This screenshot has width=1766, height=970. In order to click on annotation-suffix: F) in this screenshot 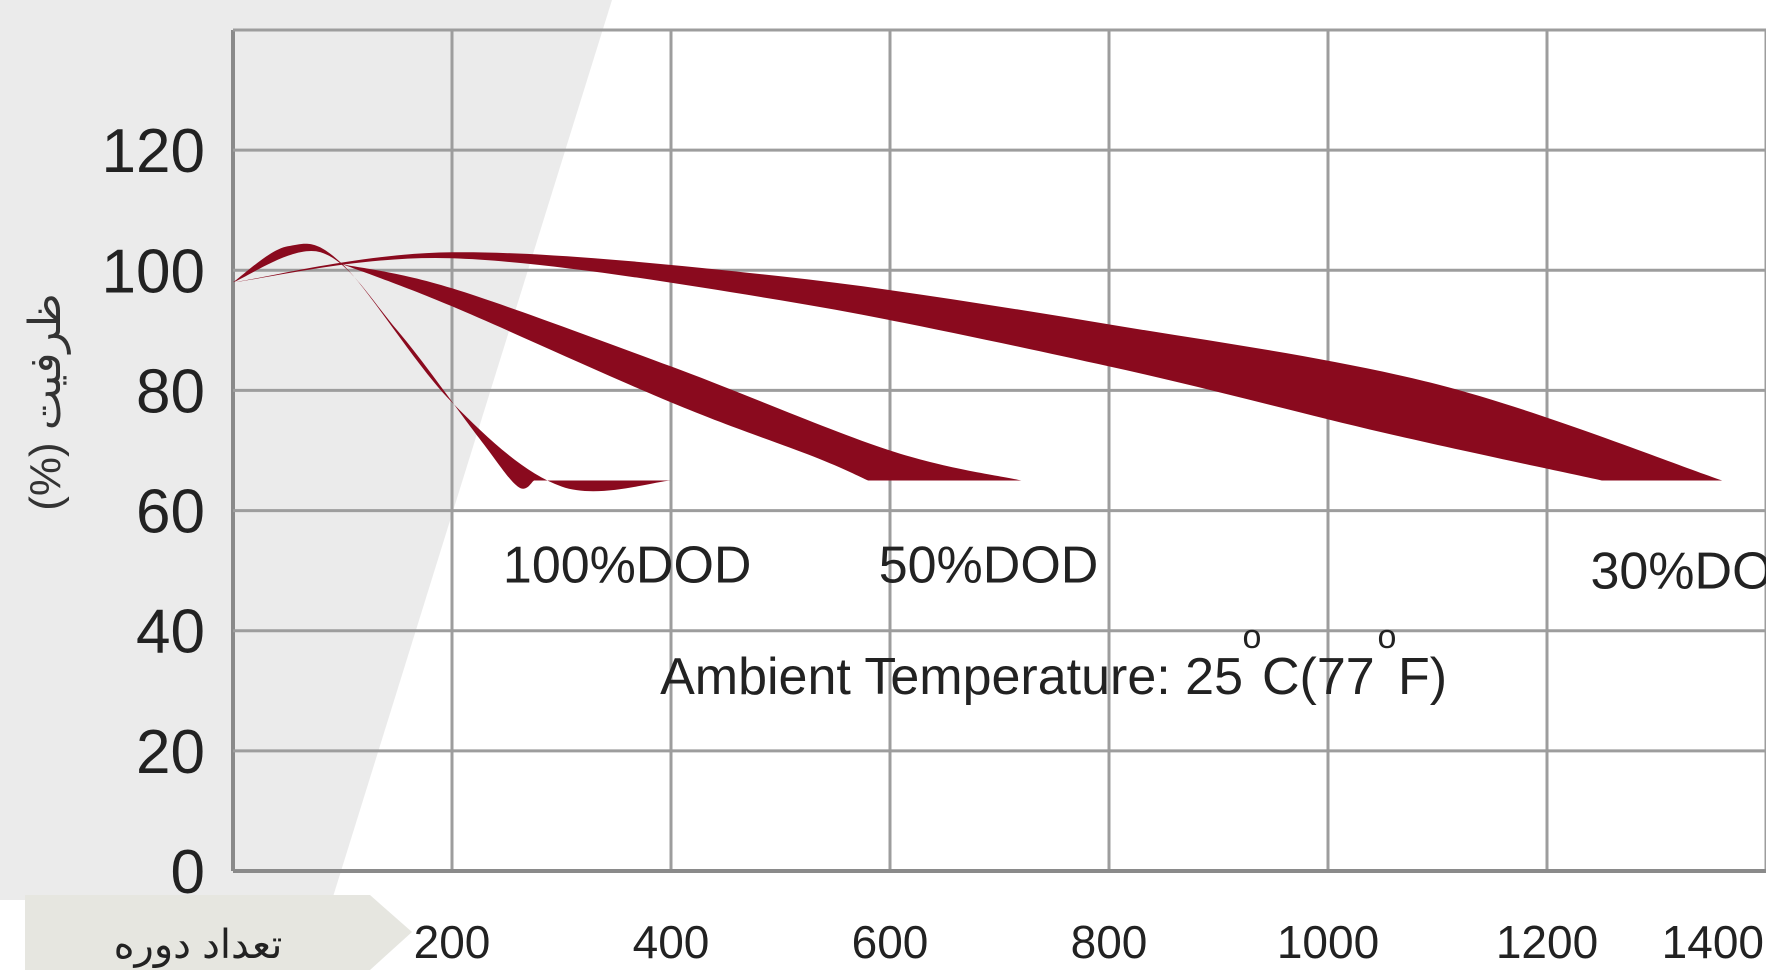, I will do `click(1422, 677)`.